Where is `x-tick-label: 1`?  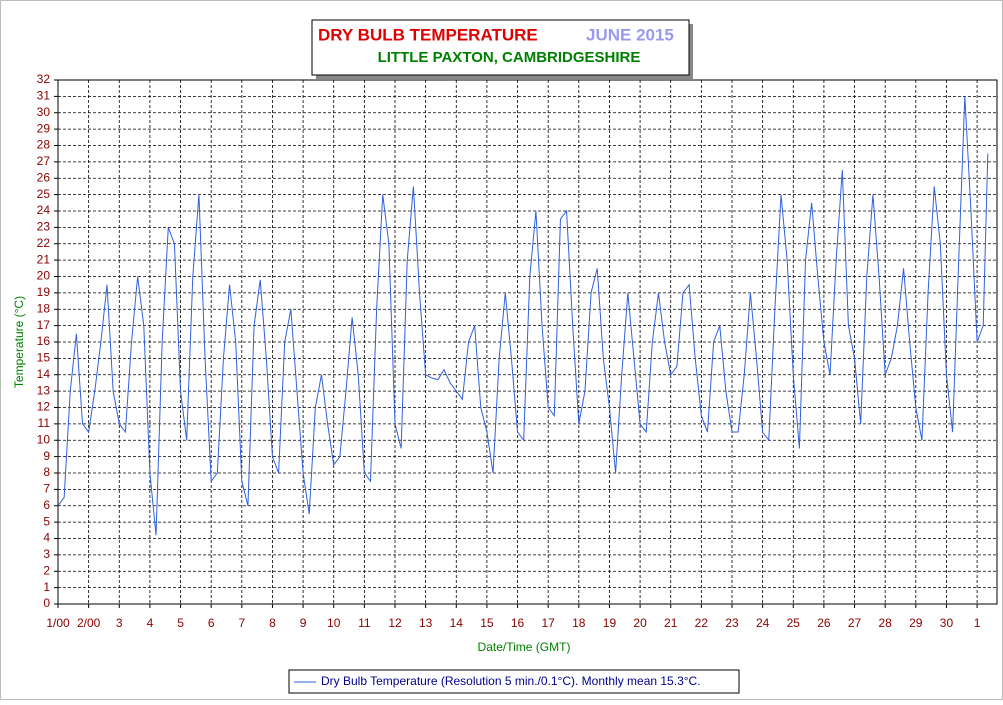 x-tick-label: 1 is located at coordinates (977, 623).